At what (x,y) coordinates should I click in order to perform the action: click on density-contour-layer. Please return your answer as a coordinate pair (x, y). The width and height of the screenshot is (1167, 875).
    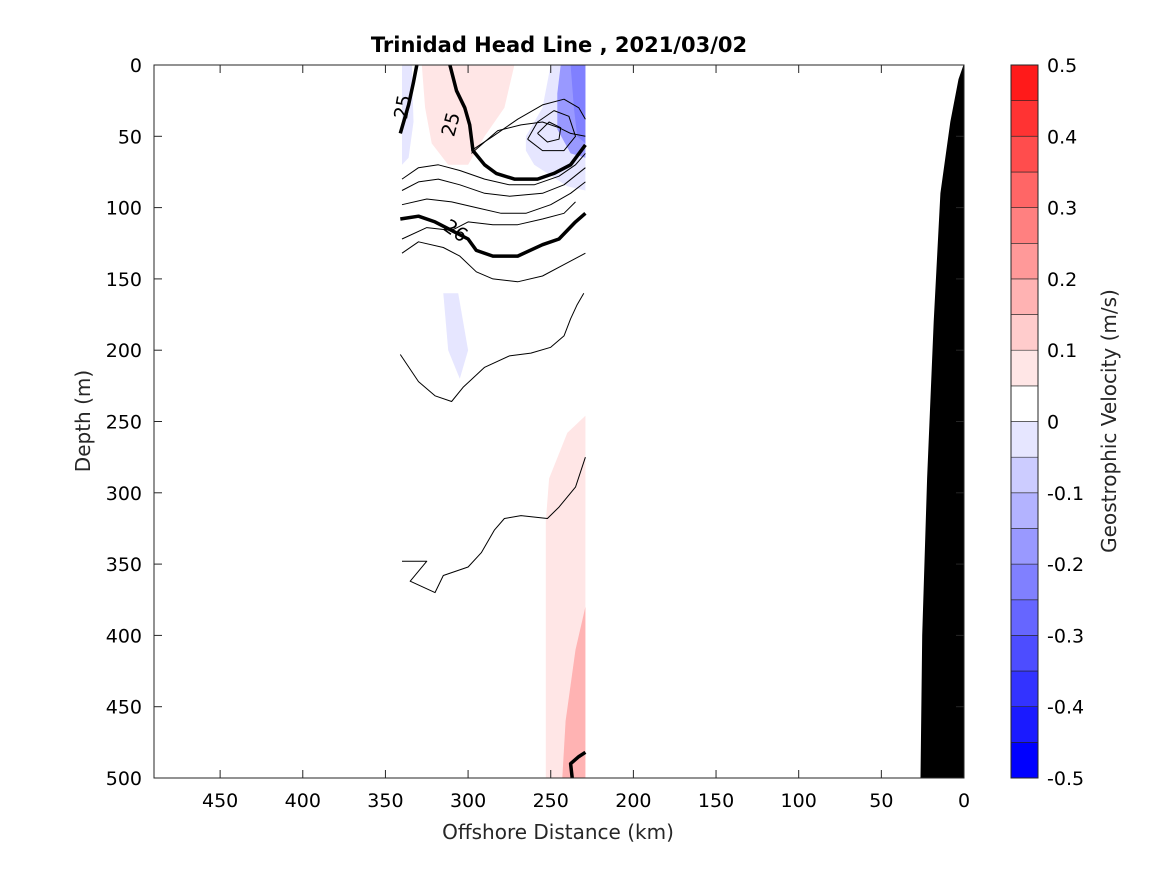
    Looking at the image, I should click on (492, 421).